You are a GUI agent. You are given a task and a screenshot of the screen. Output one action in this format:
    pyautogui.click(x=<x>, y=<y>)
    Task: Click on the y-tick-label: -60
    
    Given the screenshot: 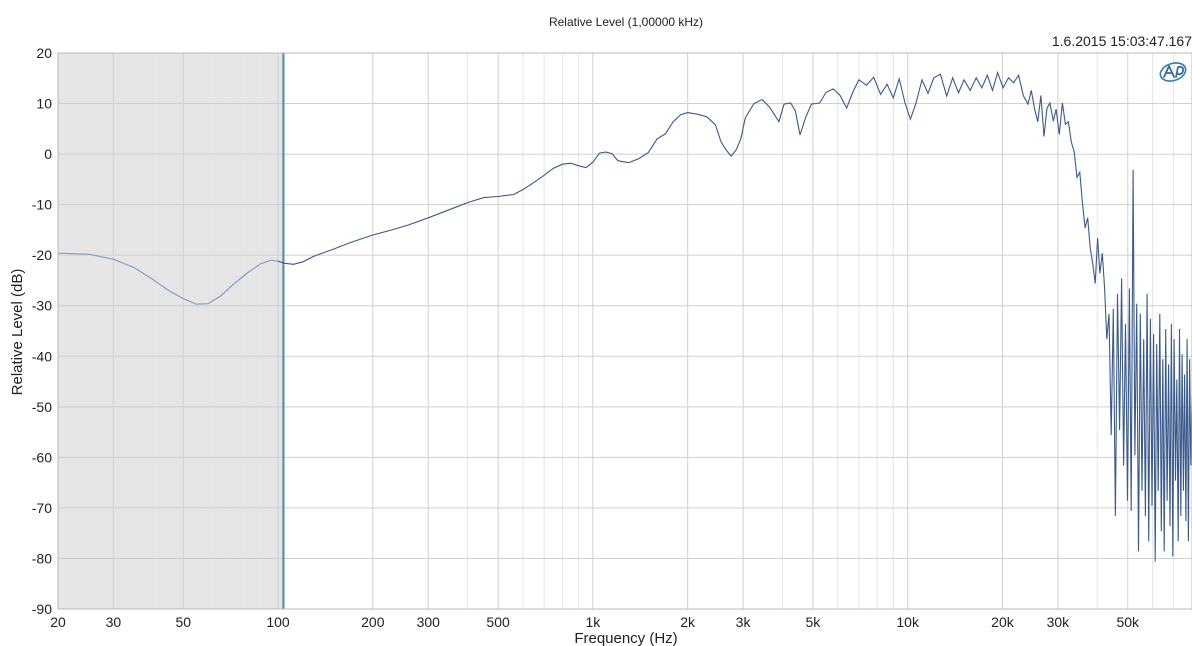 What is the action you would take?
    pyautogui.click(x=42, y=457)
    